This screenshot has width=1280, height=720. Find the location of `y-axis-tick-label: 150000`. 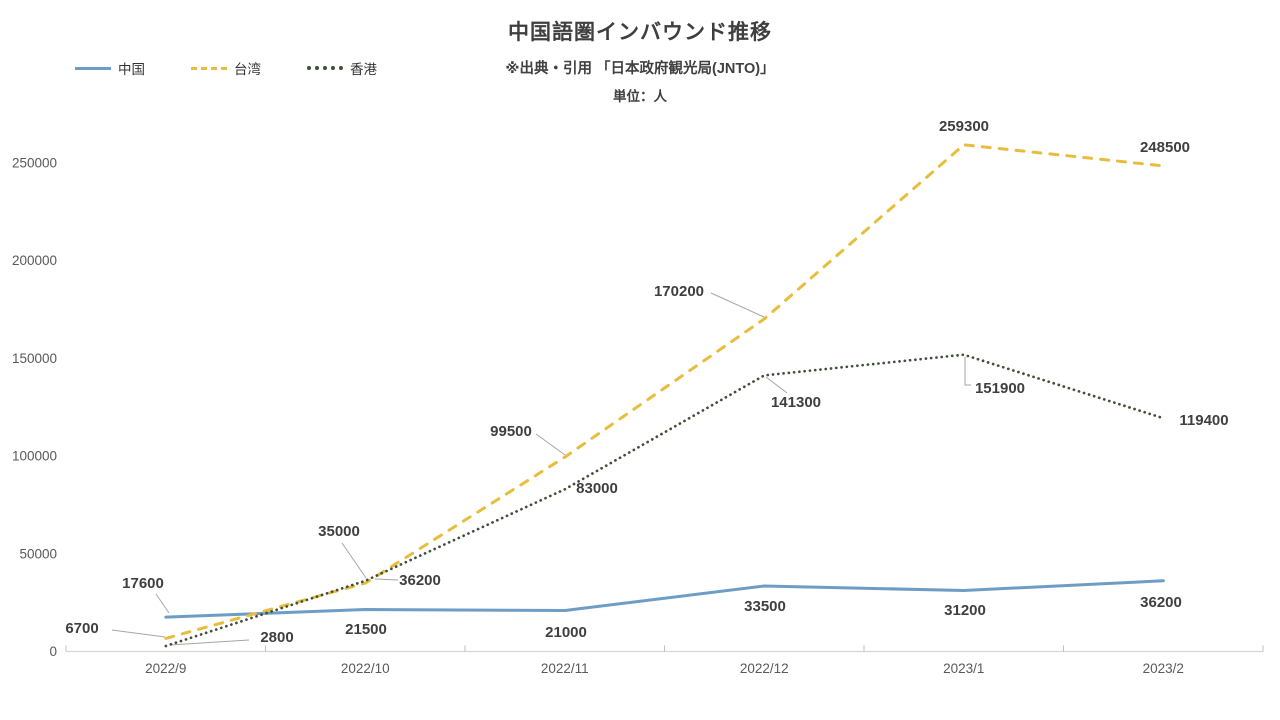

y-axis-tick-label: 150000 is located at coordinates (34, 358).